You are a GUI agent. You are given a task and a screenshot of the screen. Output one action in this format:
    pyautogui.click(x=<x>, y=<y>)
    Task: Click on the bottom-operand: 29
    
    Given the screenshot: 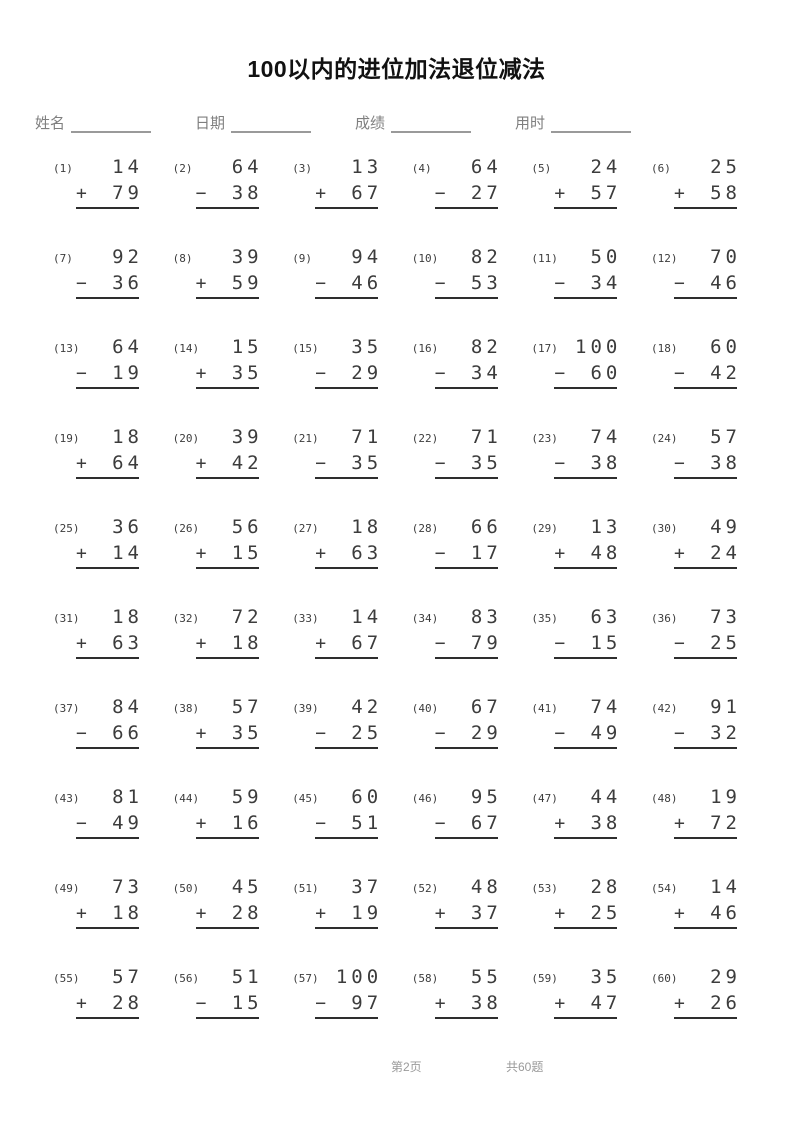 What is the action you would take?
    pyautogui.click(x=367, y=373)
    